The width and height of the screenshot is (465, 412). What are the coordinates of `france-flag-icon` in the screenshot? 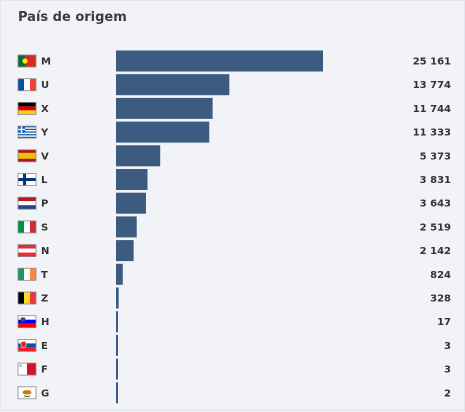 It's located at (27, 85).